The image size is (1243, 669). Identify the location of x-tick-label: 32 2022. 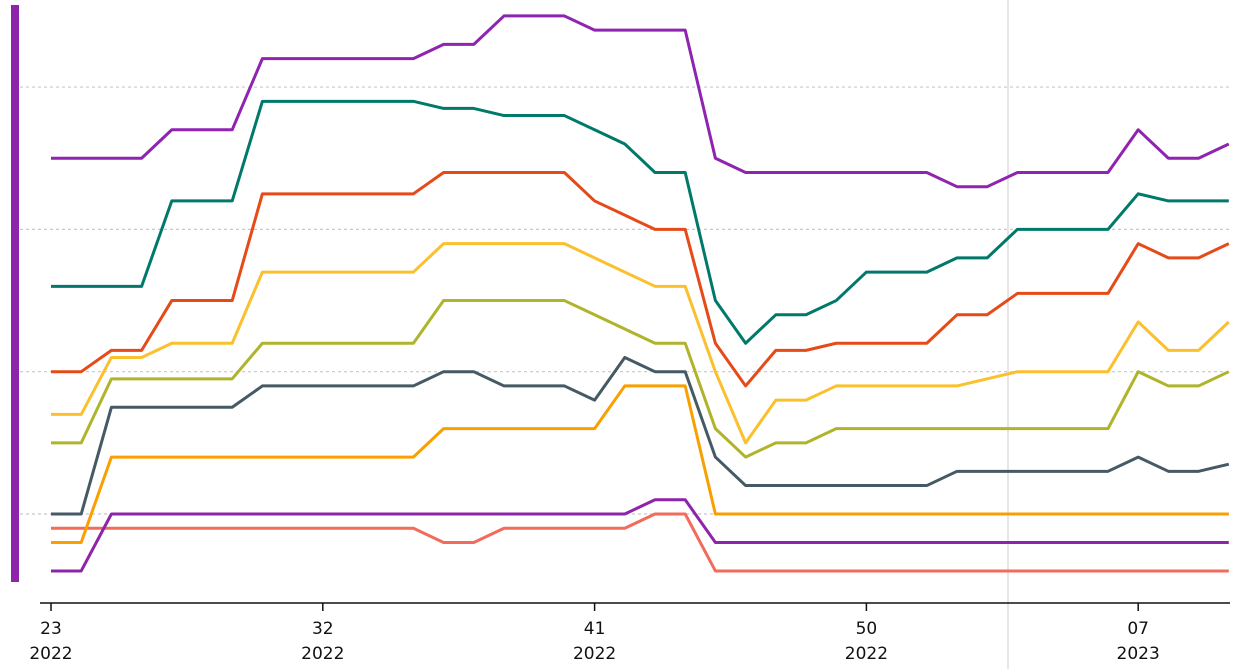
(323, 641).